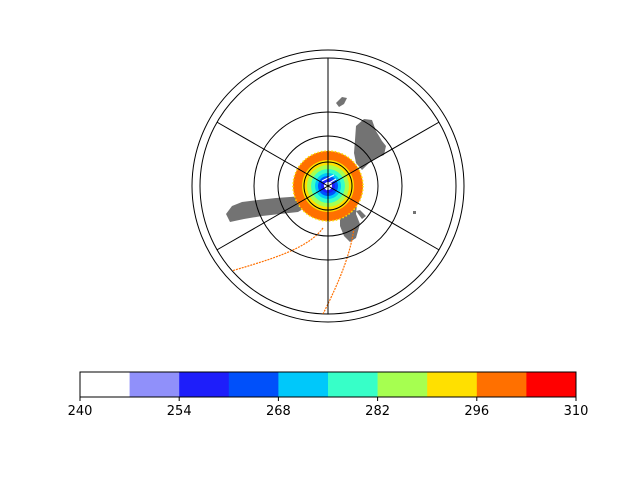 This screenshot has height=480, width=640. Describe the element at coordinates (377, 411) in the screenshot. I see `colorbar-tick-label: 282` at that location.